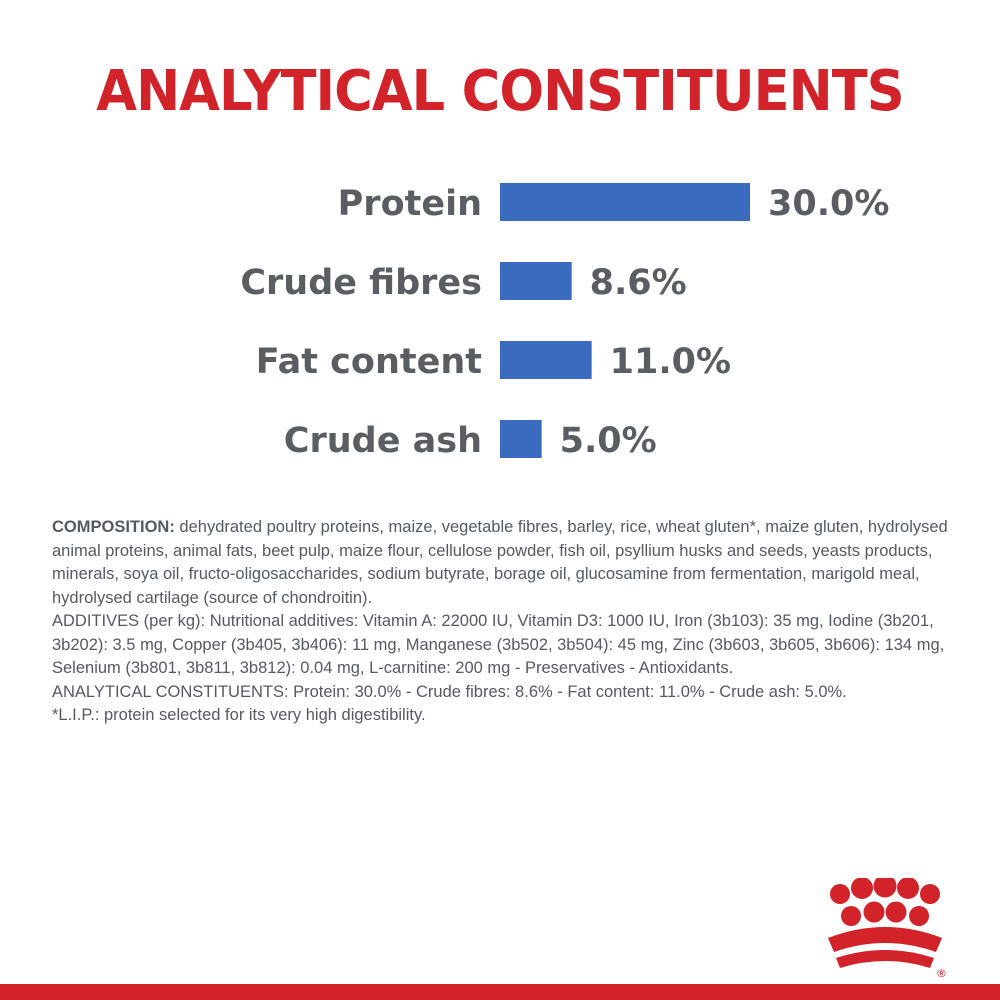 The image size is (1000, 1000). I want to click on chart-title: ANALYTICAL CONSTITUENTS, so click(500, 91).